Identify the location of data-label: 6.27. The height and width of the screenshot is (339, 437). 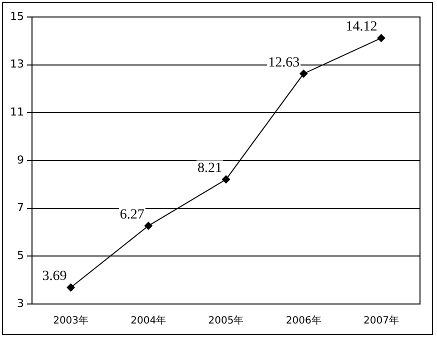
(132, 214).